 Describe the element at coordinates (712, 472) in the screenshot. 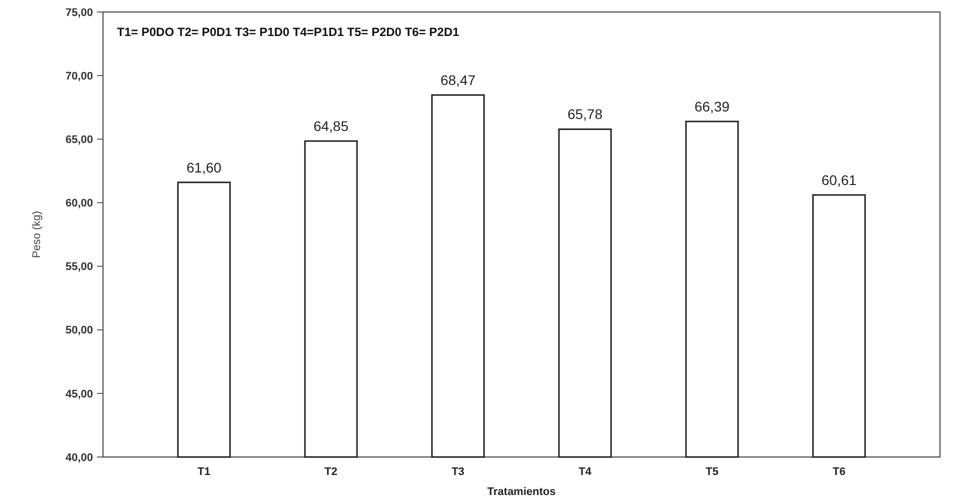

I see `x-tick-label: T5` at that location.